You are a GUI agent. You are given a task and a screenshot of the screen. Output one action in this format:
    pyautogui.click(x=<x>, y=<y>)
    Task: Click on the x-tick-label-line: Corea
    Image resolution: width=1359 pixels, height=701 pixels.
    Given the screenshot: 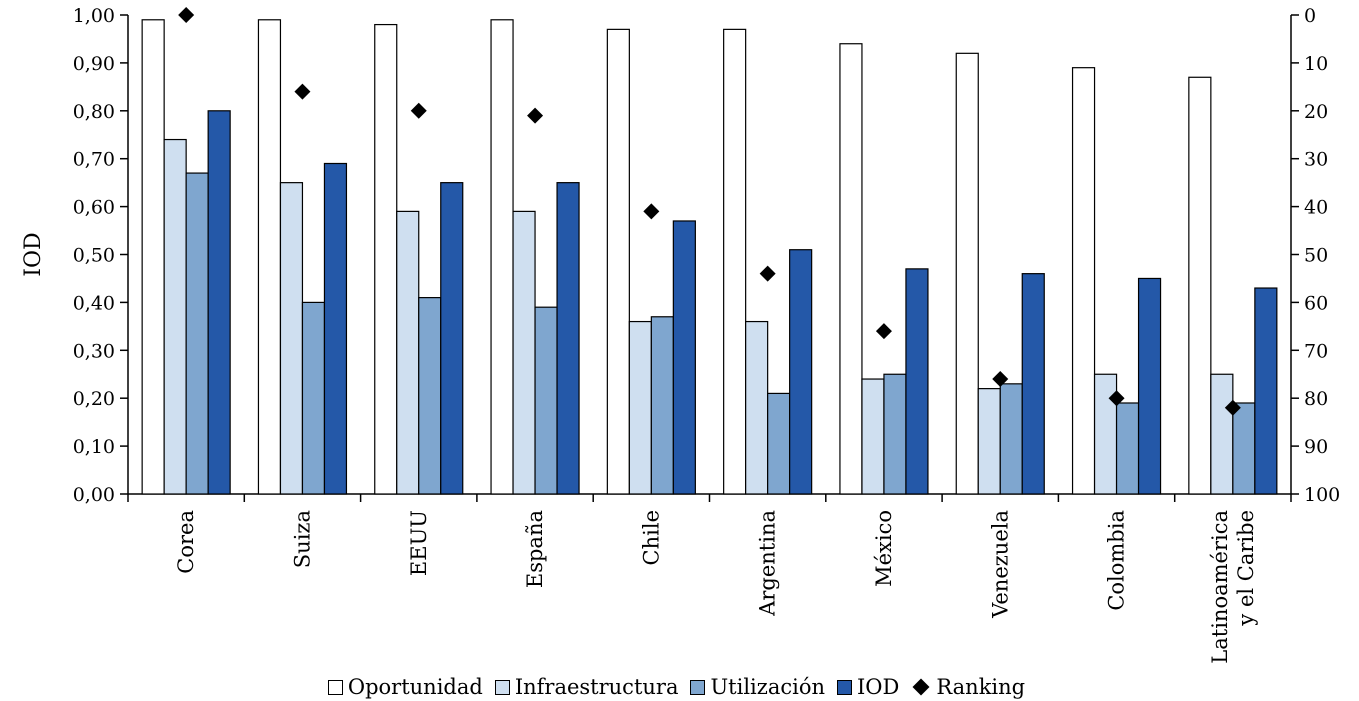 What is the action you would take?
    pyautogui.click(x=186, y=542)
    